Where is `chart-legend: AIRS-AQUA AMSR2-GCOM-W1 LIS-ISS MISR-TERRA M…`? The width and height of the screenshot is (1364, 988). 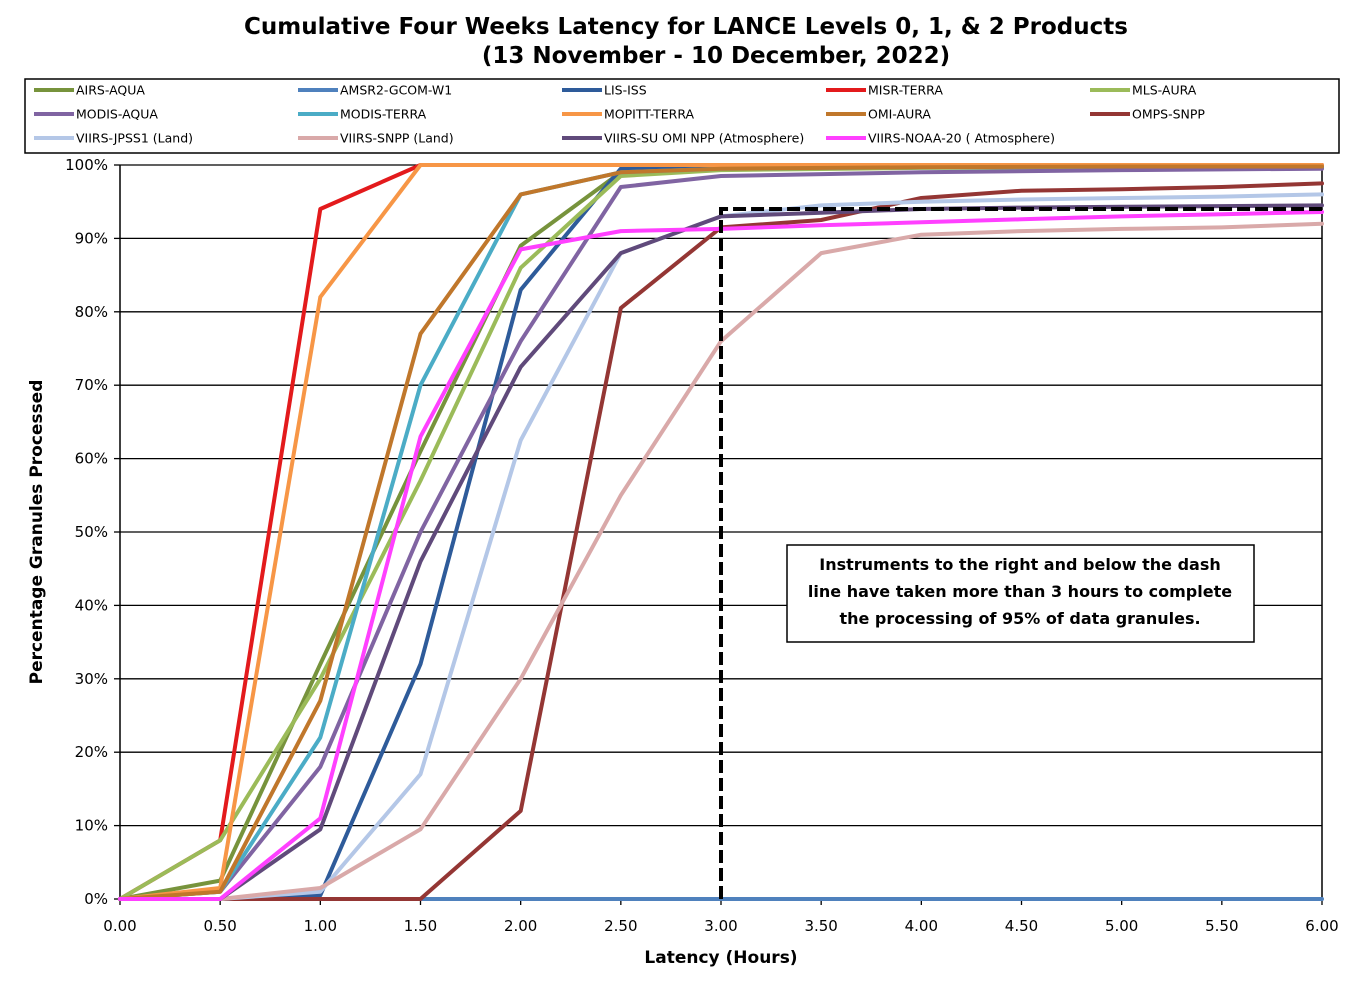
chart-legend: AIRS-AQUA AMSR2-GCOM-W1 LIS-ISS MISR-TERRA M… is located at coordinates (682, 116).